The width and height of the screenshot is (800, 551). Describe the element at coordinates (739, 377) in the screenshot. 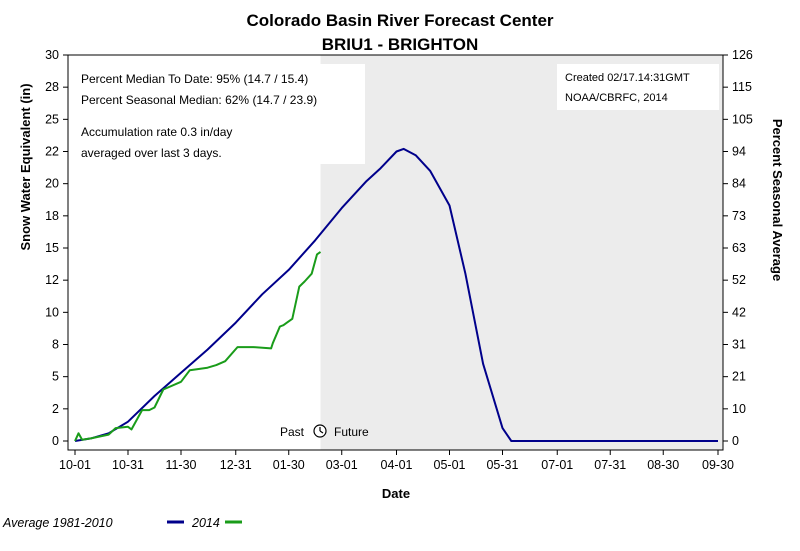

I see `y-right-tick-label: 21` at that location.